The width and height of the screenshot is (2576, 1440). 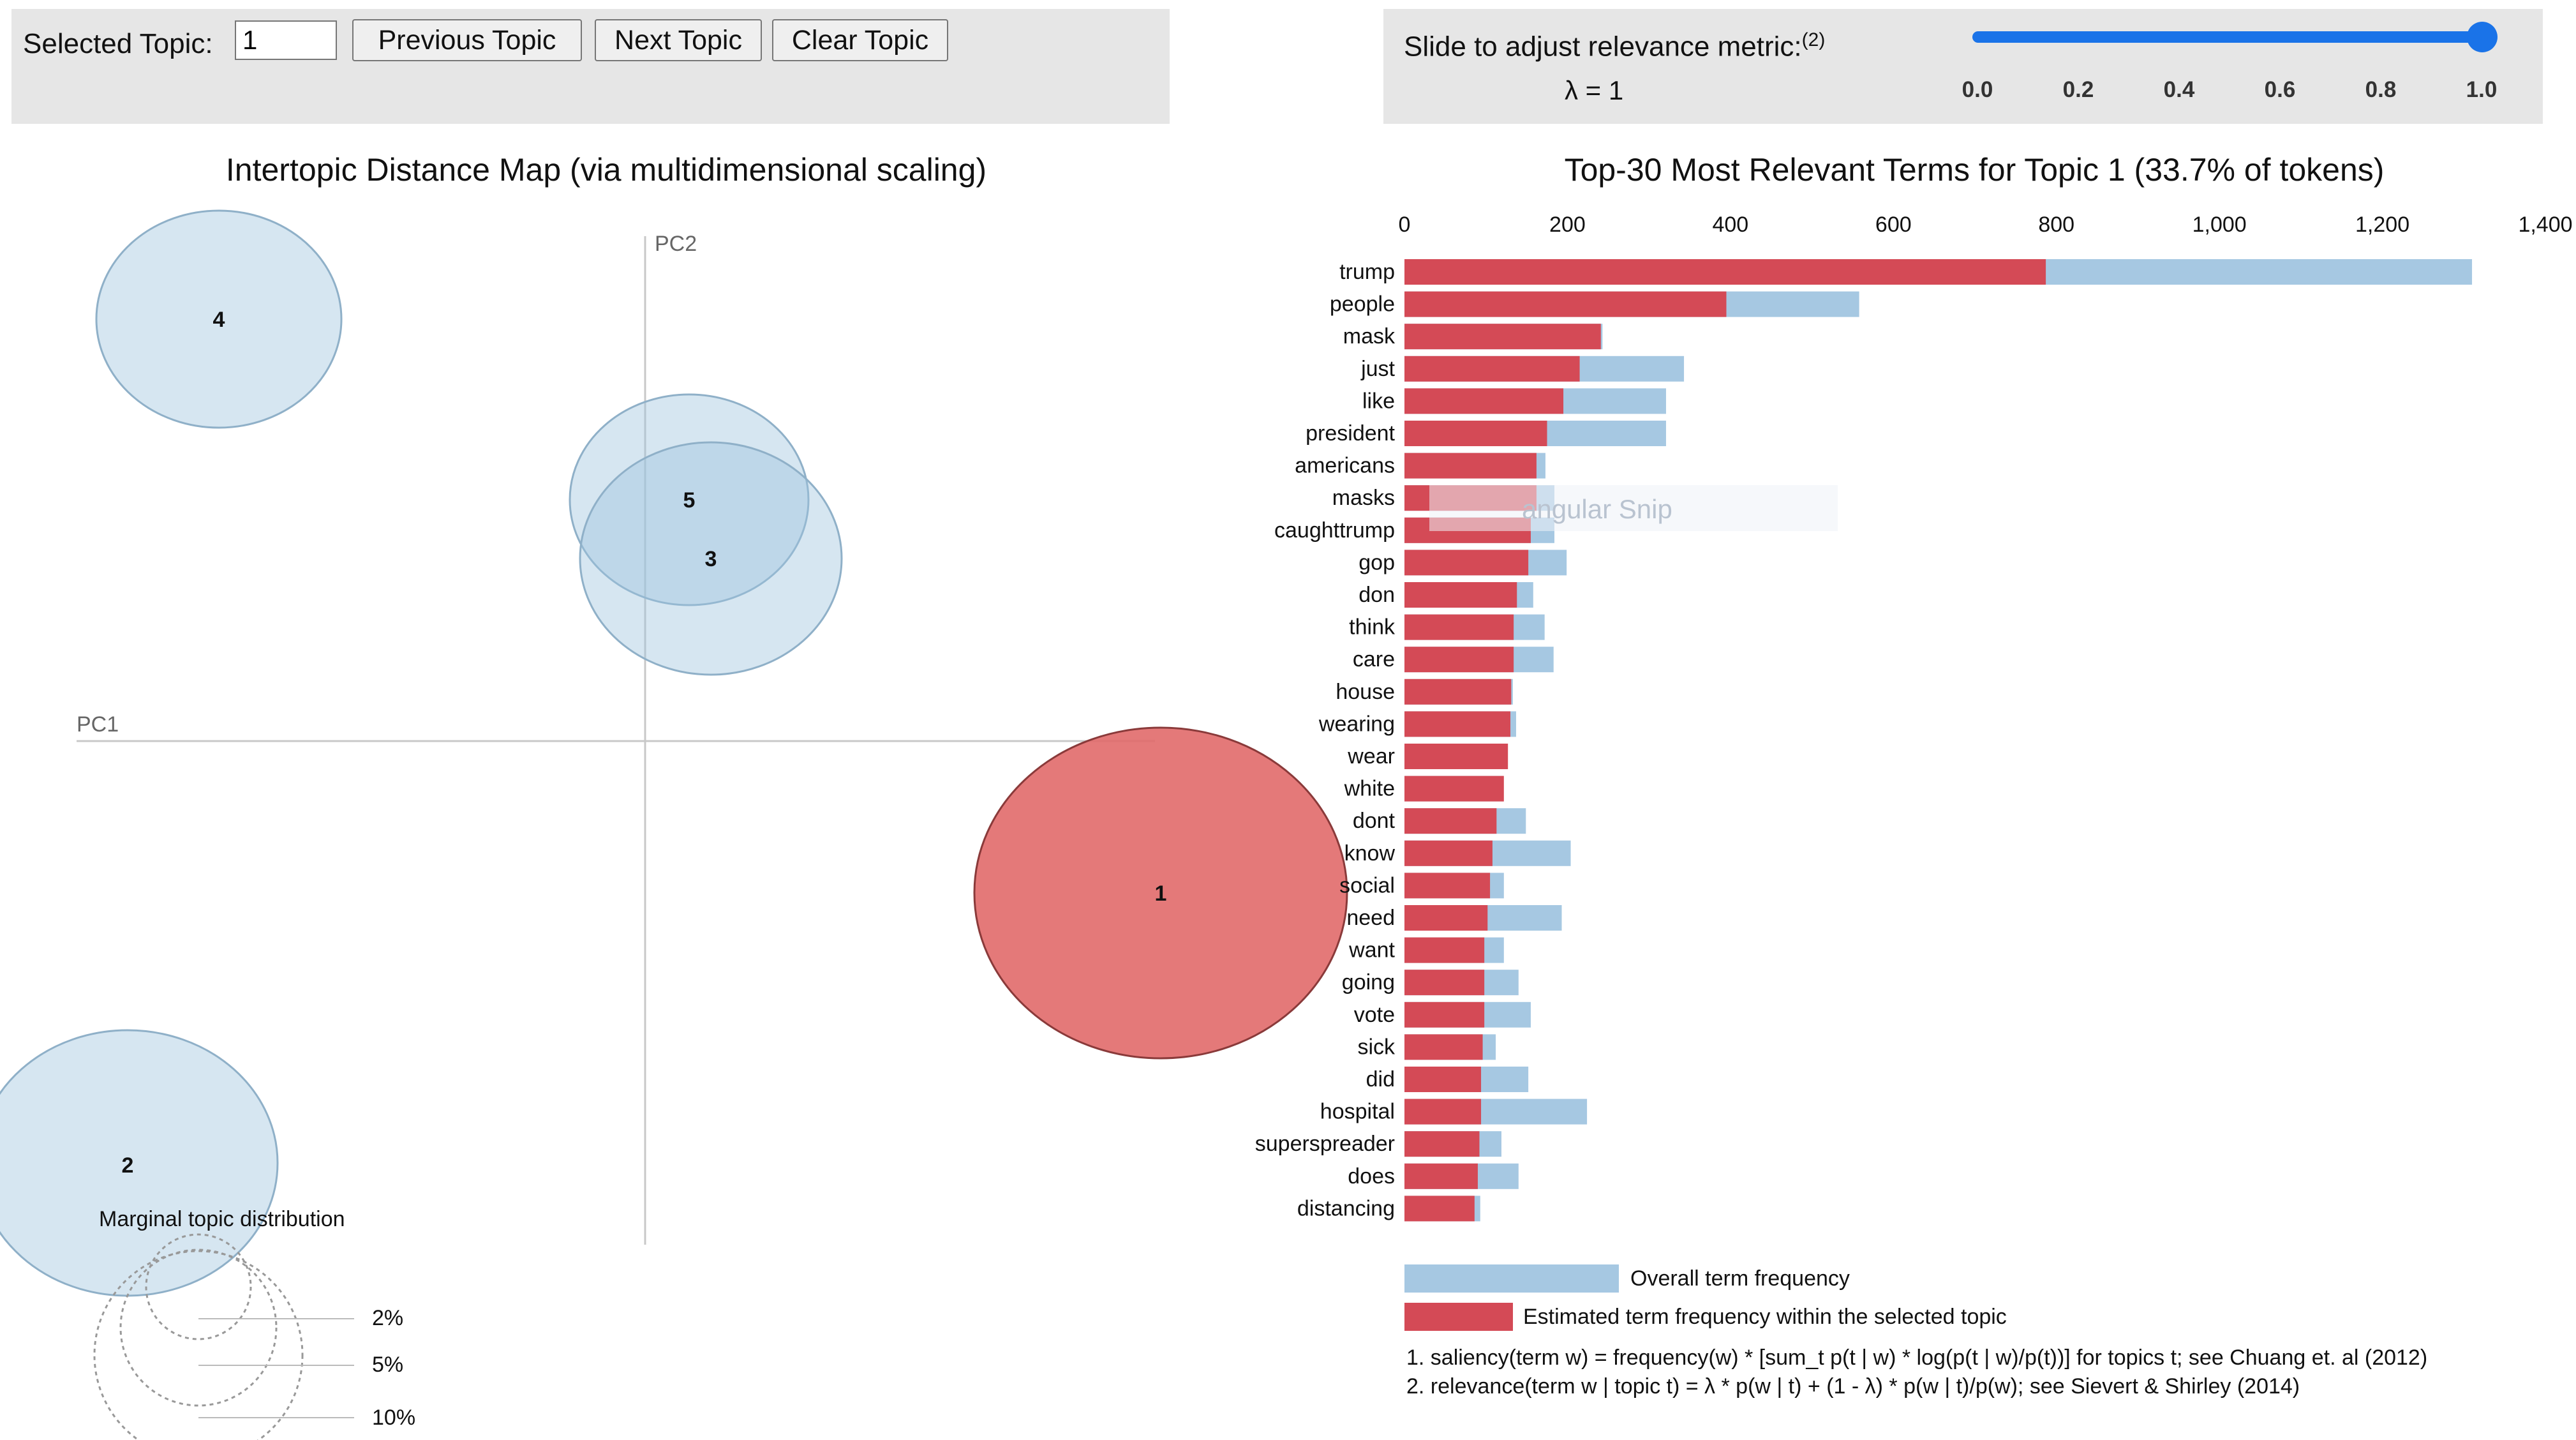 What do you see at coordinates (1365, 692) in the screenshot?
I see `term-label: house` at bounding box center [1365, 692].